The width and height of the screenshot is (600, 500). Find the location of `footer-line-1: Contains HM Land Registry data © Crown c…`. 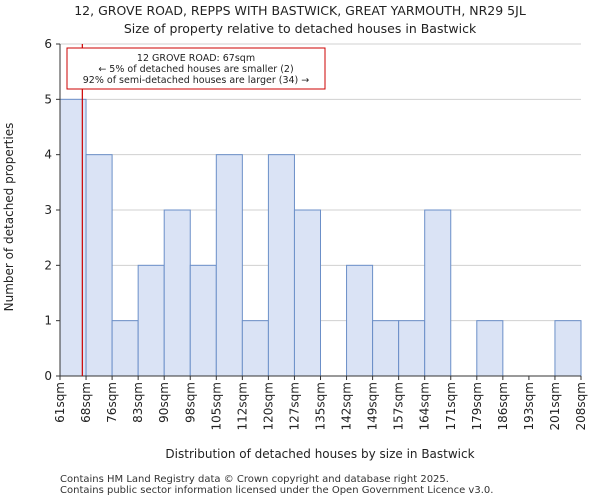

footer-line-1: Contains HM Land Registry data © Crown c… is located at coordinates (254, 479).